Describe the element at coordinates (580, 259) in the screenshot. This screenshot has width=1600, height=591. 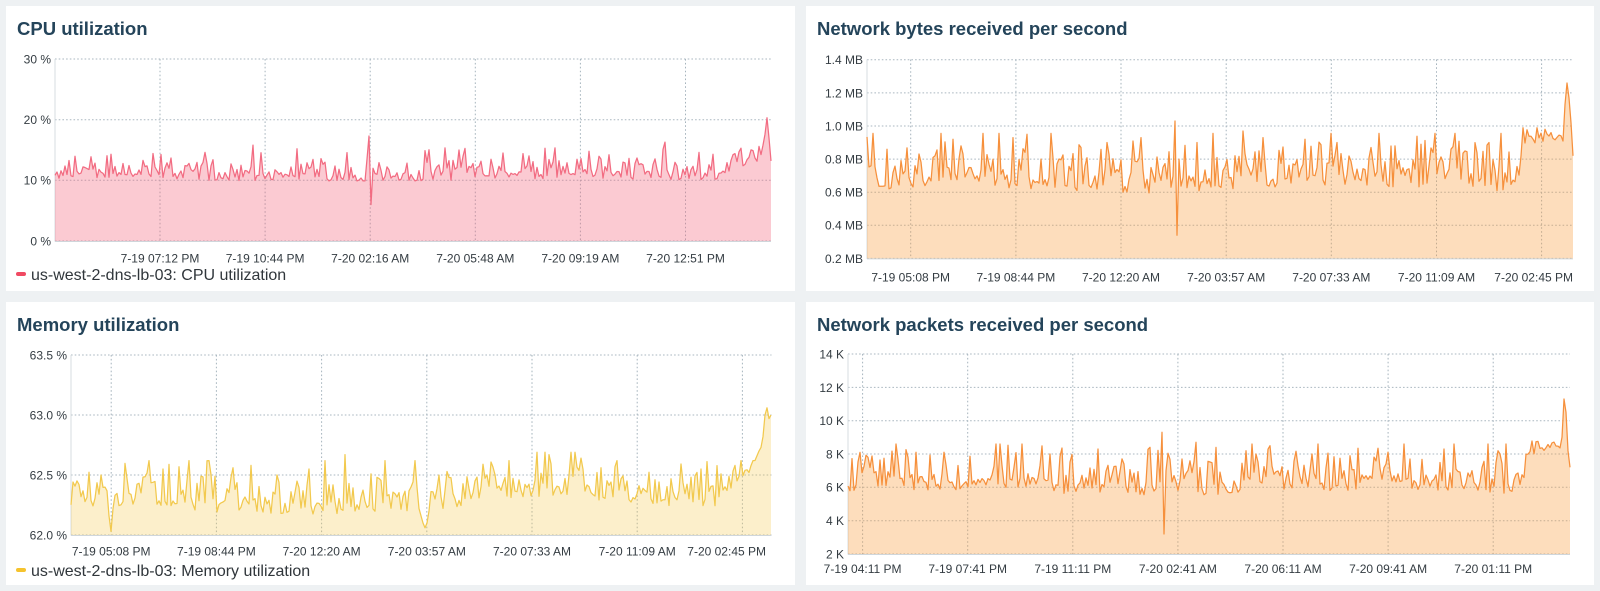
I see `svg-text: 7-20 09:19 AM` at that location.